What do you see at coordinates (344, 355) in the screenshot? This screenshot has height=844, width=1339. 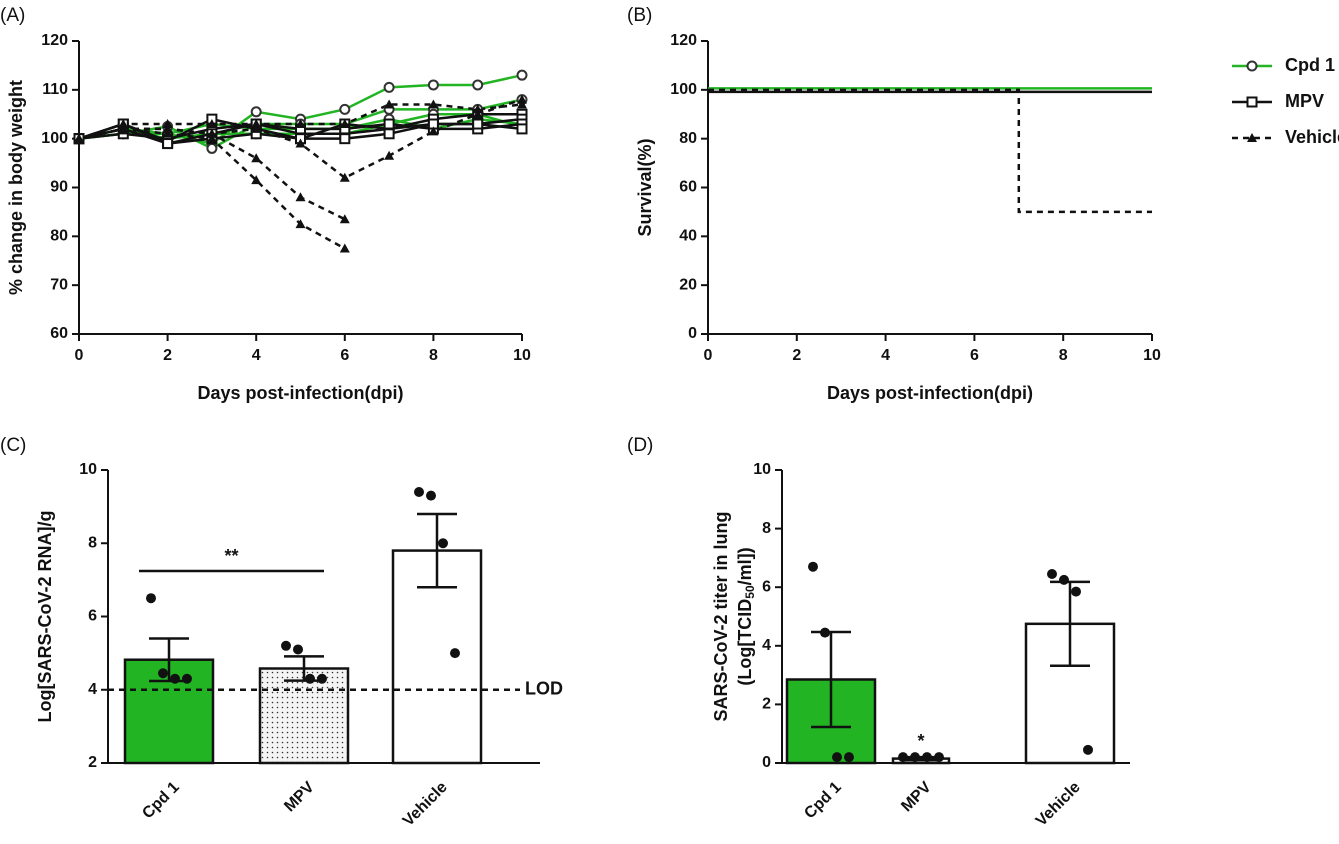 I see `x-tick-label: 6` at bounding box center [344, 355].